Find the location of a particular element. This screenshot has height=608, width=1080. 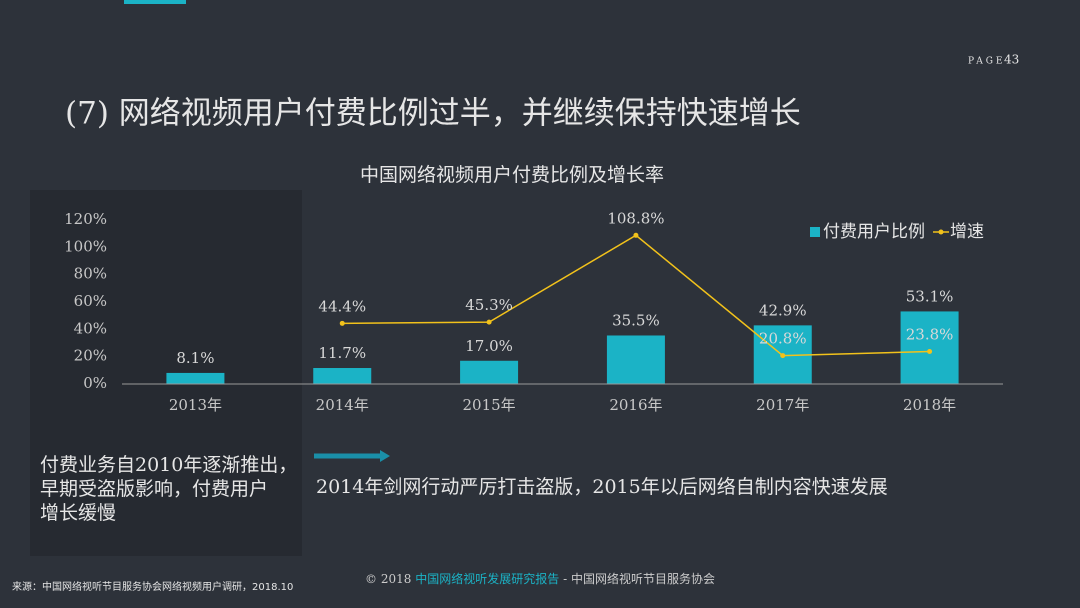

legend-label: 增速 is located at coordinates (967, 232).